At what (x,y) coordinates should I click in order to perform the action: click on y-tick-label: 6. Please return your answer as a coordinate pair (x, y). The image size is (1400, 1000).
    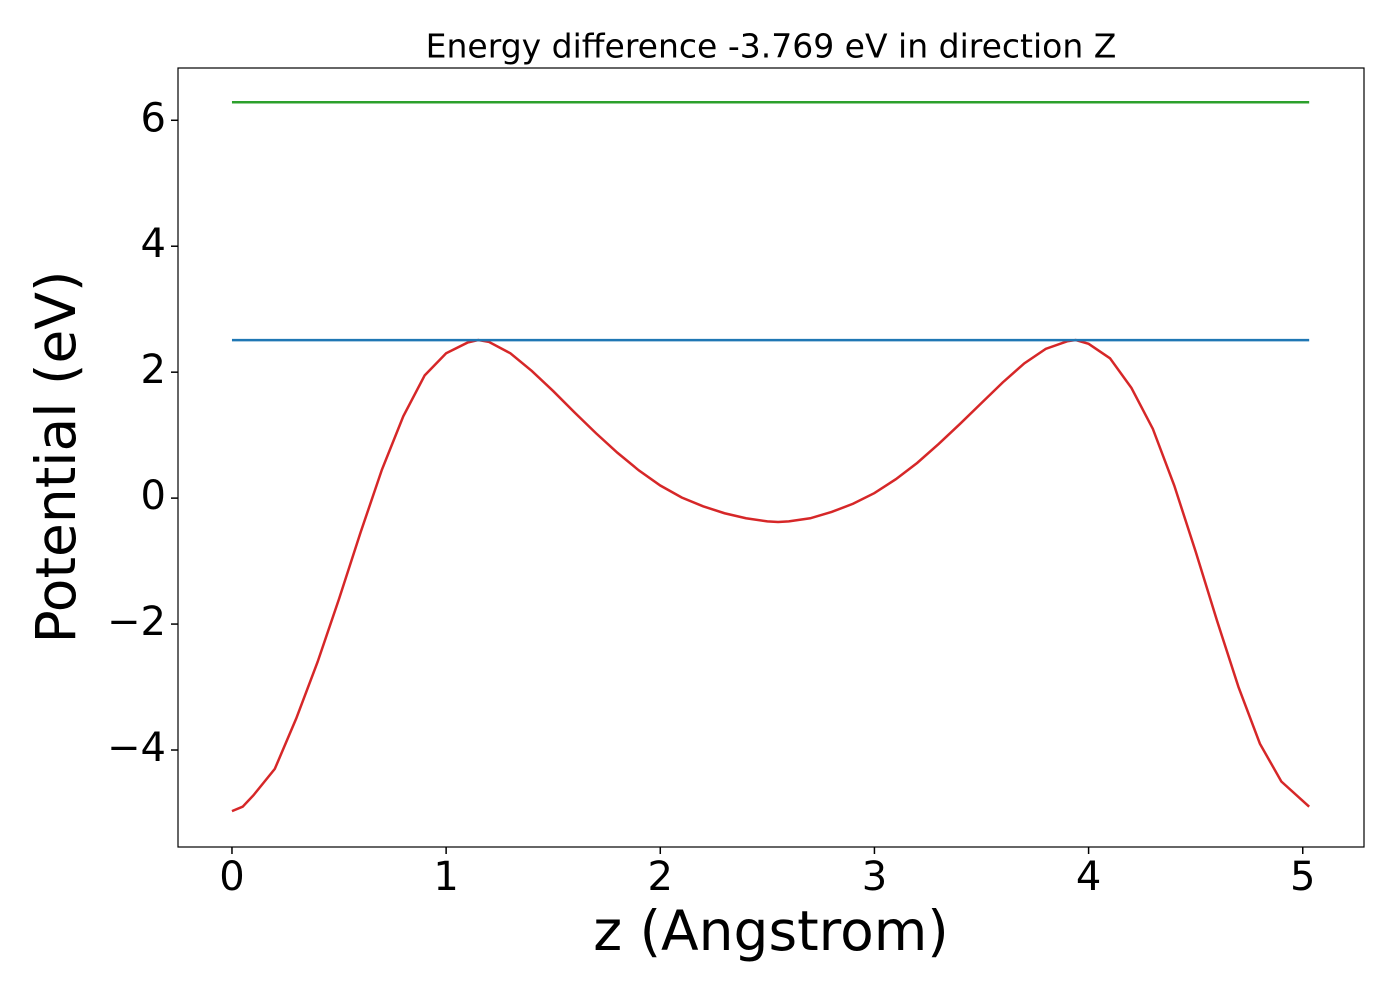
    Looking at the image, I should click on (153, 118).